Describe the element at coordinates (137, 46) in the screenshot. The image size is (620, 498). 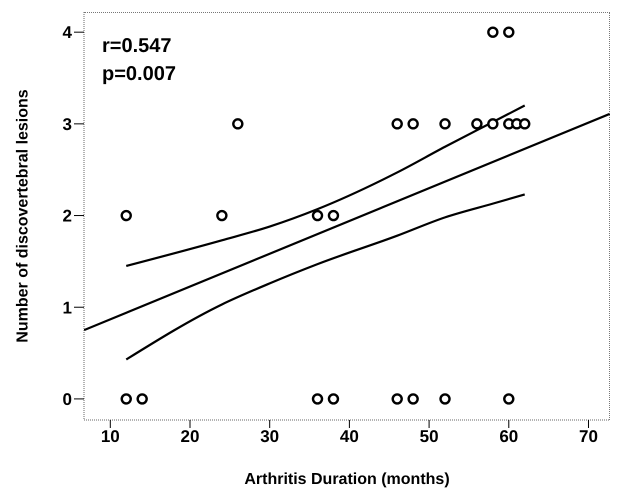
I see `annotation: r=0.547` at that location.